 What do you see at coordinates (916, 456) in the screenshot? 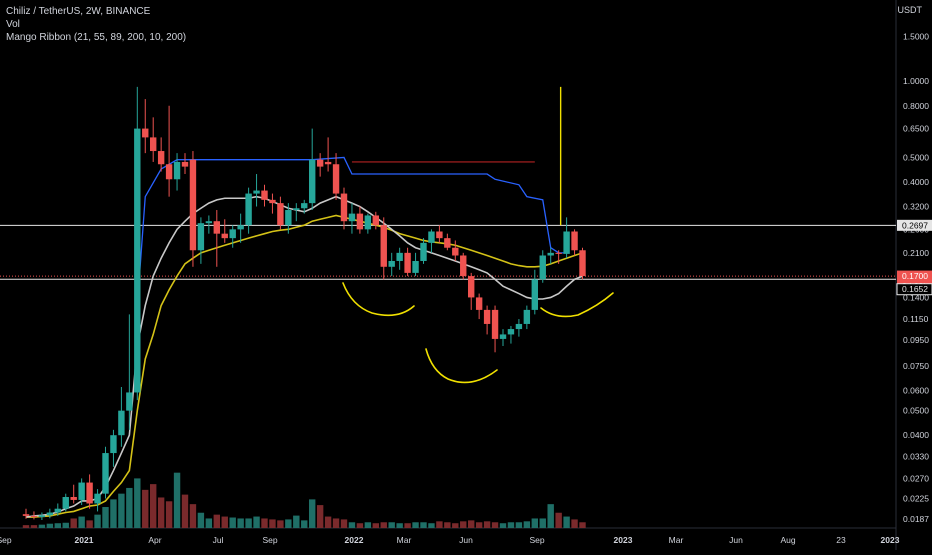
I see `y-tick-label: 0.0330` at bounding box center [916, 456].